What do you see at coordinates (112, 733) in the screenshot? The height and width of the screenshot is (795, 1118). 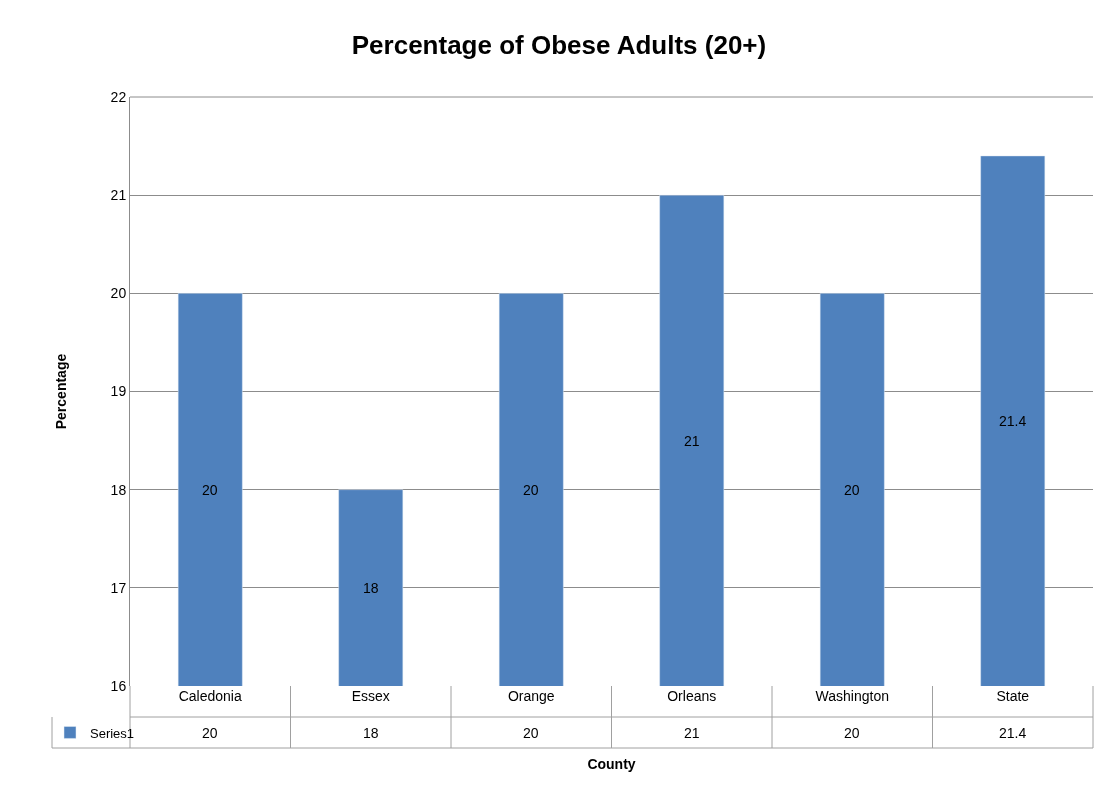 I see `legend-label: Series1` at bounding box center [112, 733].